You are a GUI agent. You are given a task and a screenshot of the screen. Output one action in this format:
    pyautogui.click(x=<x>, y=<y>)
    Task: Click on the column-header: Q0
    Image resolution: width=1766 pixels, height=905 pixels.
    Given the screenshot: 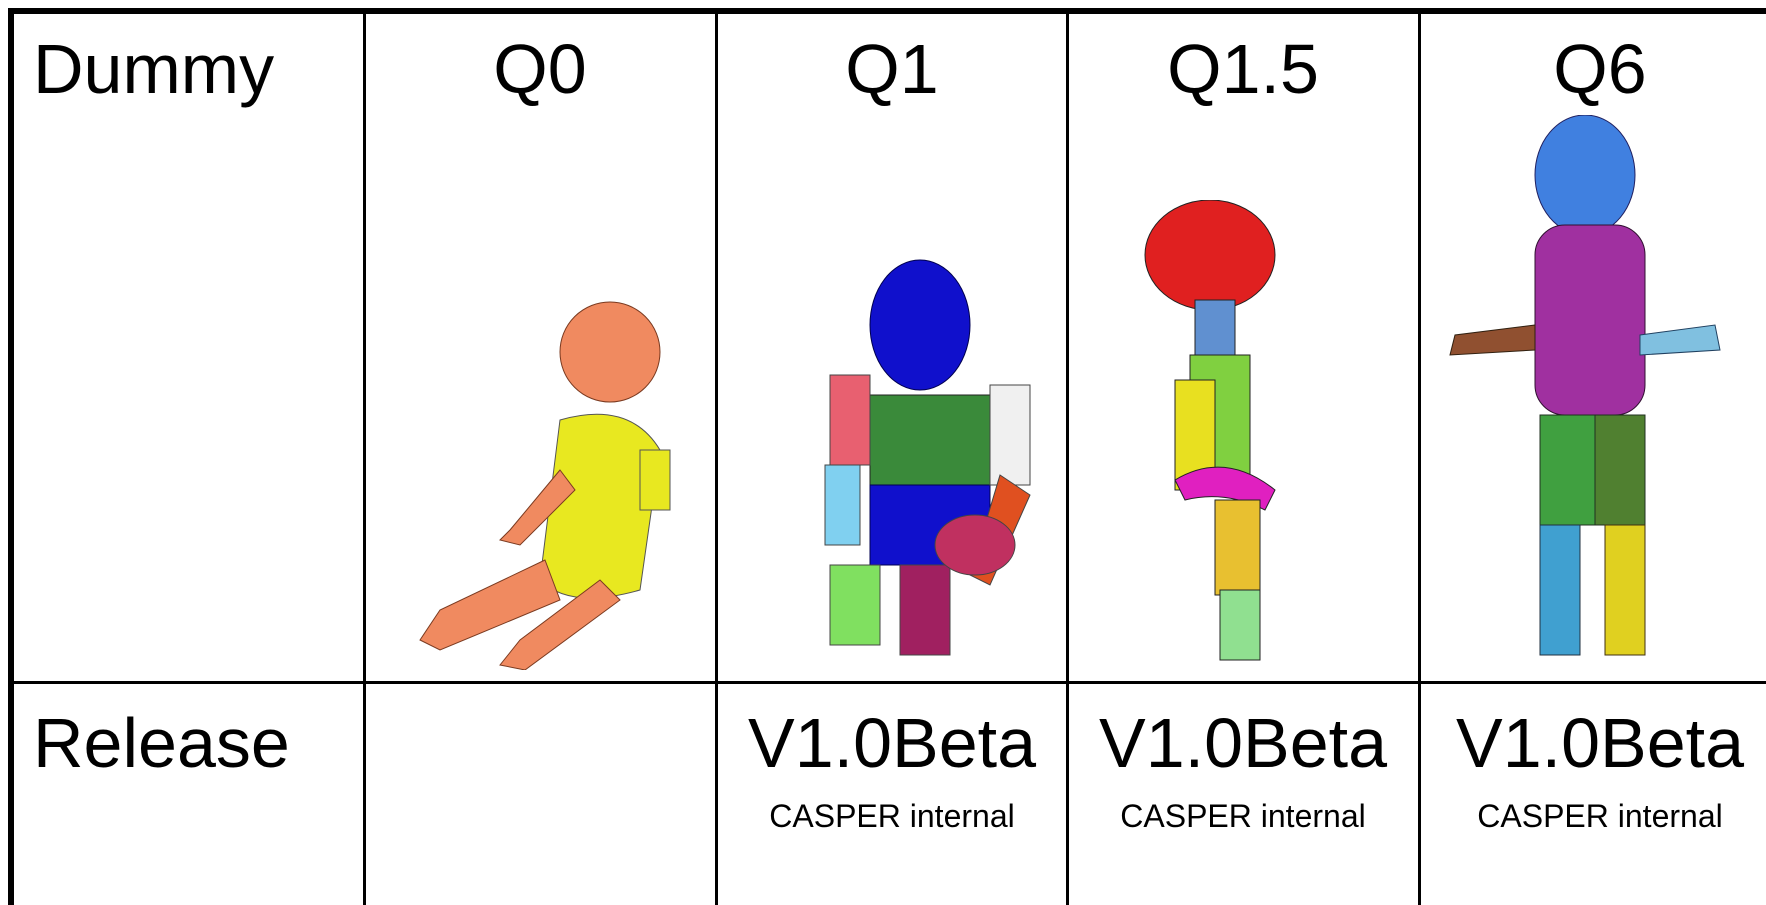 What is the action you would take?
    pyautogui.click(x=540, y=69)
    